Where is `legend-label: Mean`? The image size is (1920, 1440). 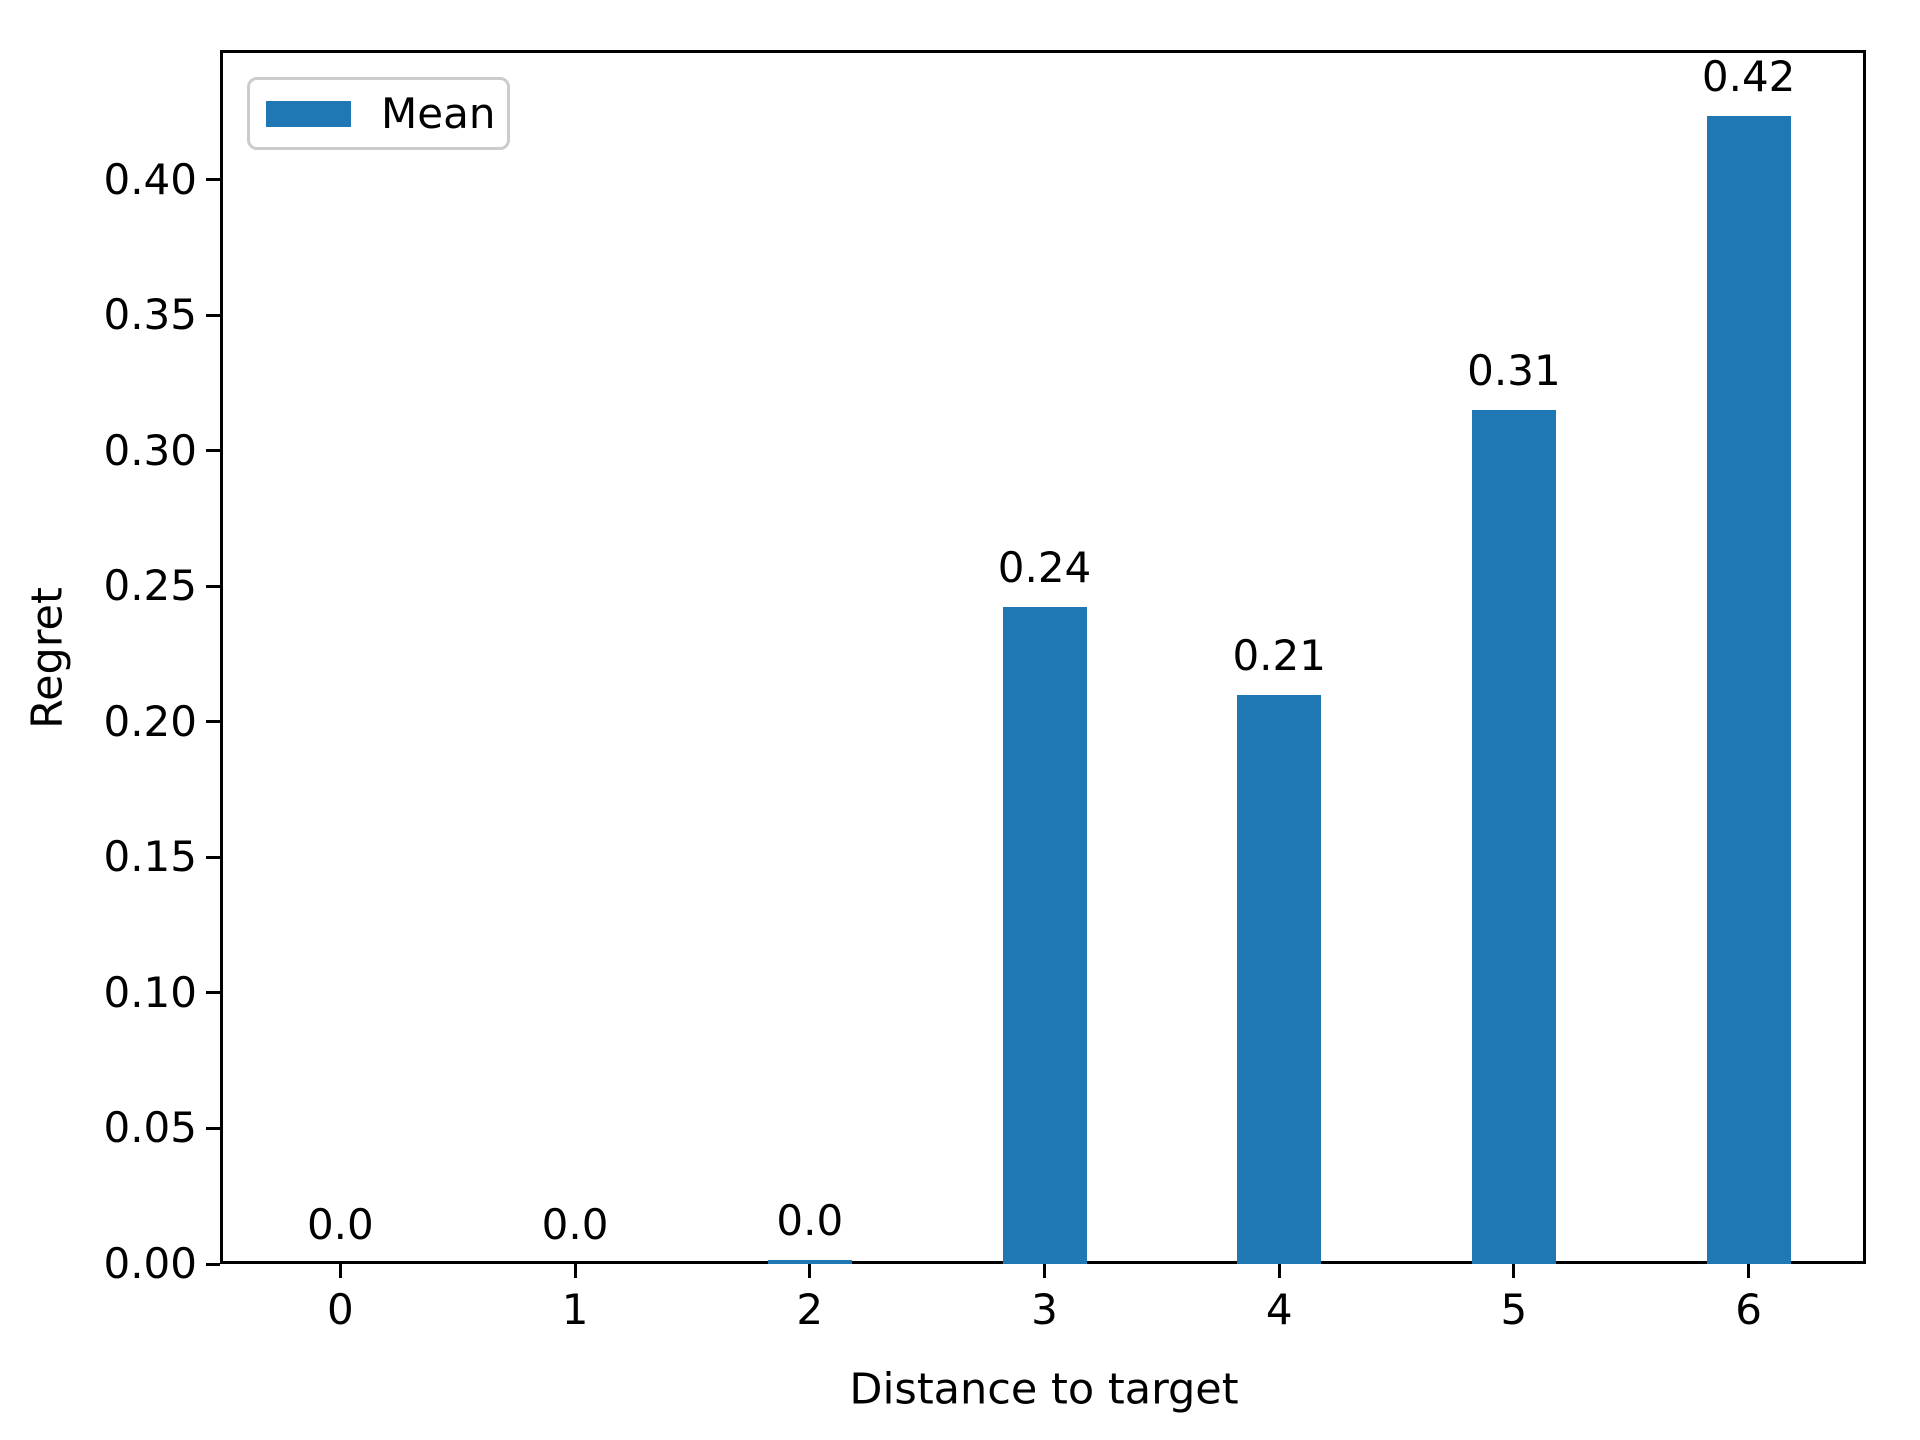 legend-label: Mean is located at coordinates (438, 113).